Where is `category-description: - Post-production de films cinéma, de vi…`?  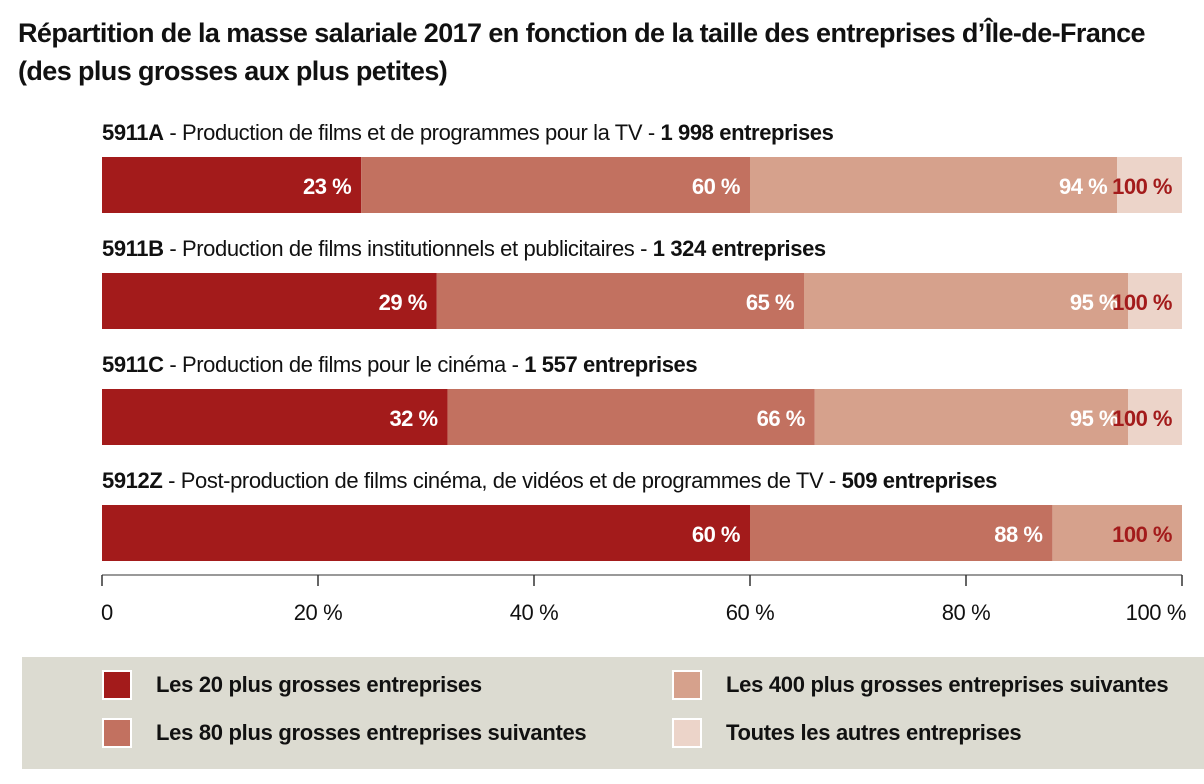
category-description: - Post-production de films cinéma, de vi… is located at coordinates (501, 480).